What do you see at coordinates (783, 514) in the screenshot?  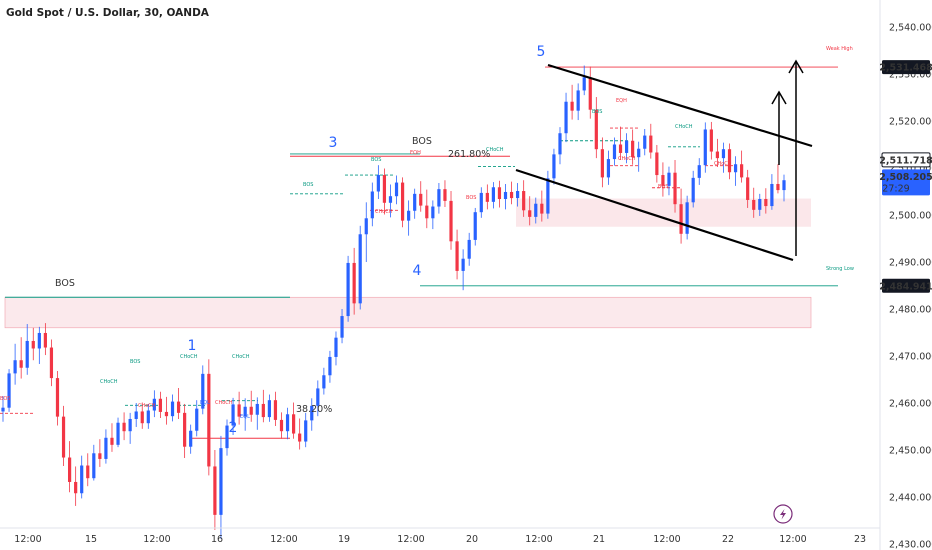 I see `lightning-icon` at bounding box center [783, 514].